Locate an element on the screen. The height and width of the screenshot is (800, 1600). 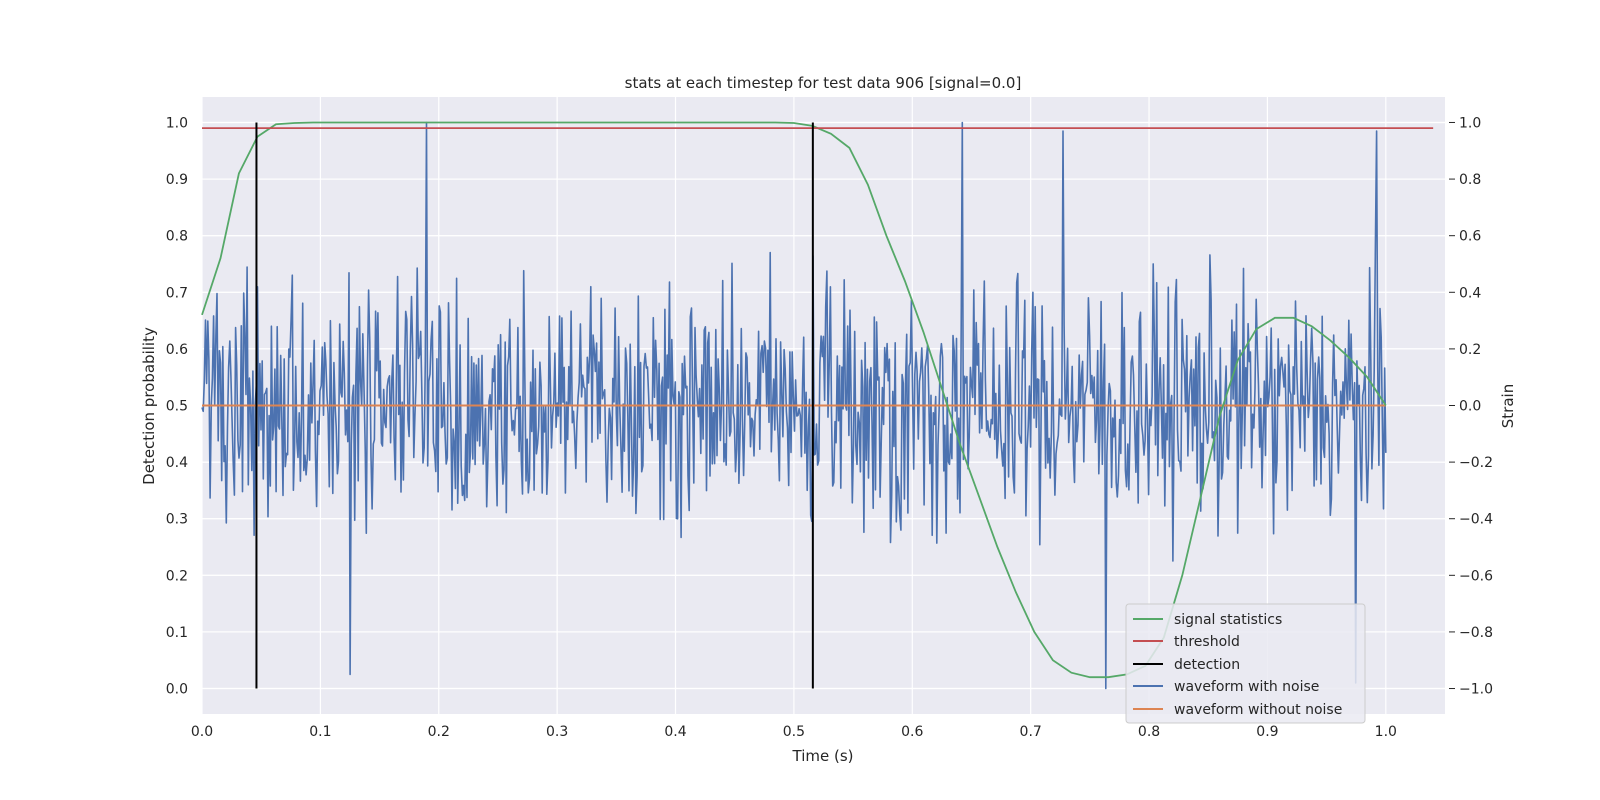
y-tick-label: 0.8 is located at coordinates (177, 237).